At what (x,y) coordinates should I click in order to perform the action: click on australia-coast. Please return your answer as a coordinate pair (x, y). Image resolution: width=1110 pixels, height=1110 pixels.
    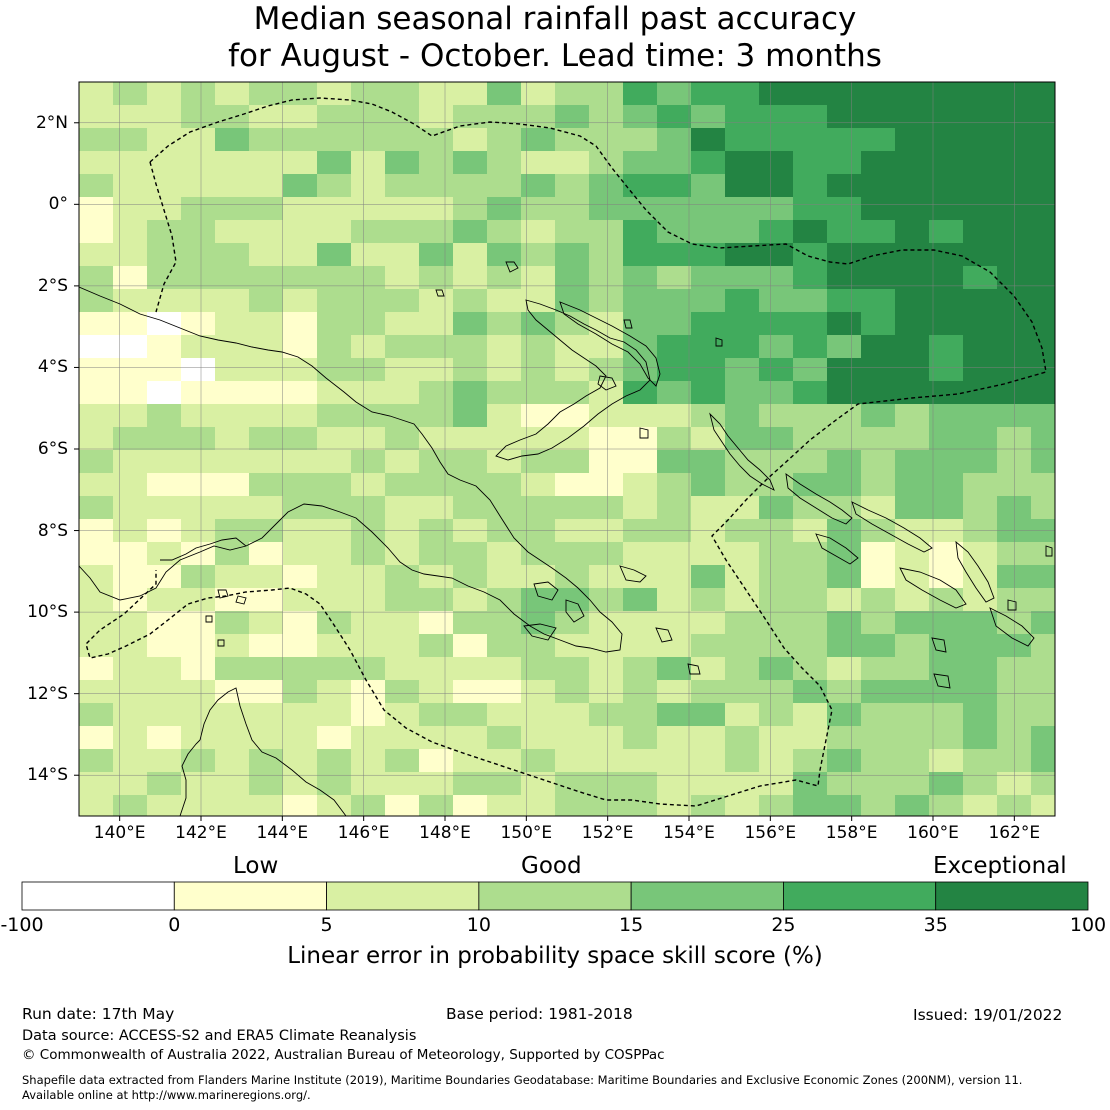
    Looking at the image, I should click on (273, 751).